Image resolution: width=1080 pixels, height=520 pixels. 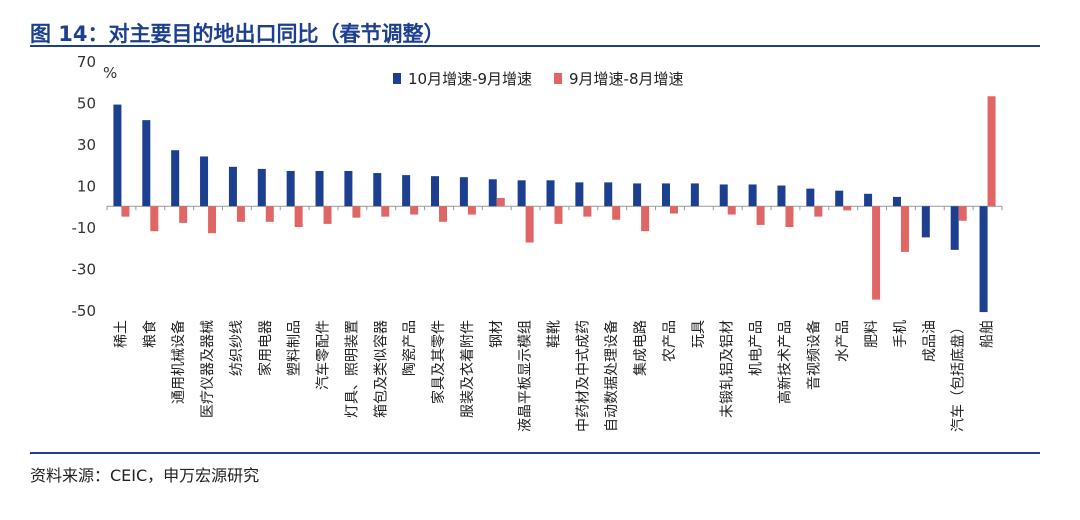 I want to click on x-category-label: 汽车（包括底盘）, so click(x=958, y=376).